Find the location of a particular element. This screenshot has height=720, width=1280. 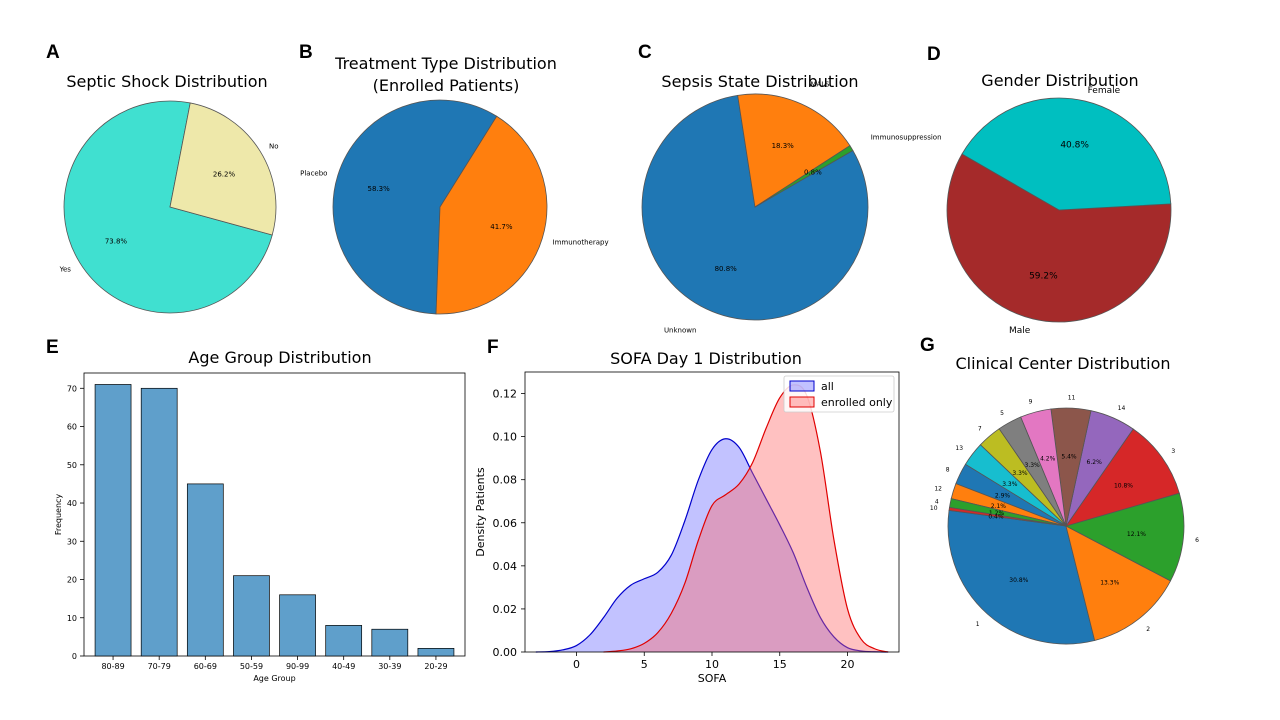

pie-g-pct-label: 12.1% is located at coordinates (1136, 534).